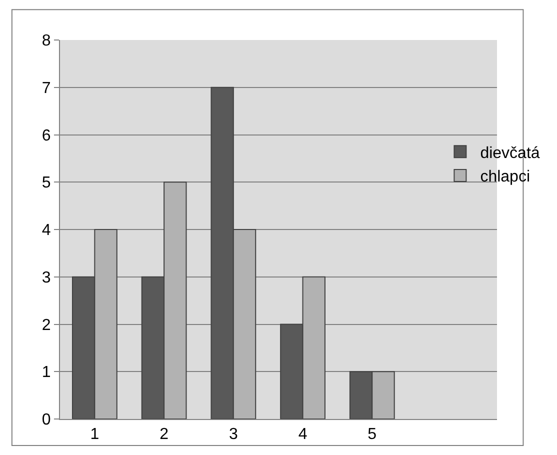 The height and width of the screenshot is (455, 557). Describe the element at coordinates (46, 373) in the screenshot. I see `y-tick-label: 1` at that location.